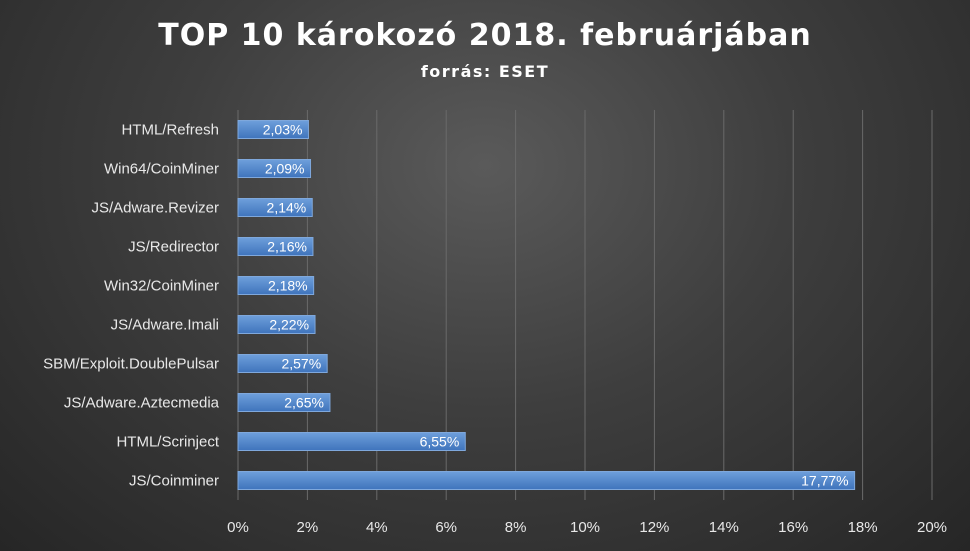 The height and width of the screenshot is (551, 970). What do you see at coordinates (288, 286) in the screenshot?
I see `data-label: 2,18%` at bounding box center [288, 286].